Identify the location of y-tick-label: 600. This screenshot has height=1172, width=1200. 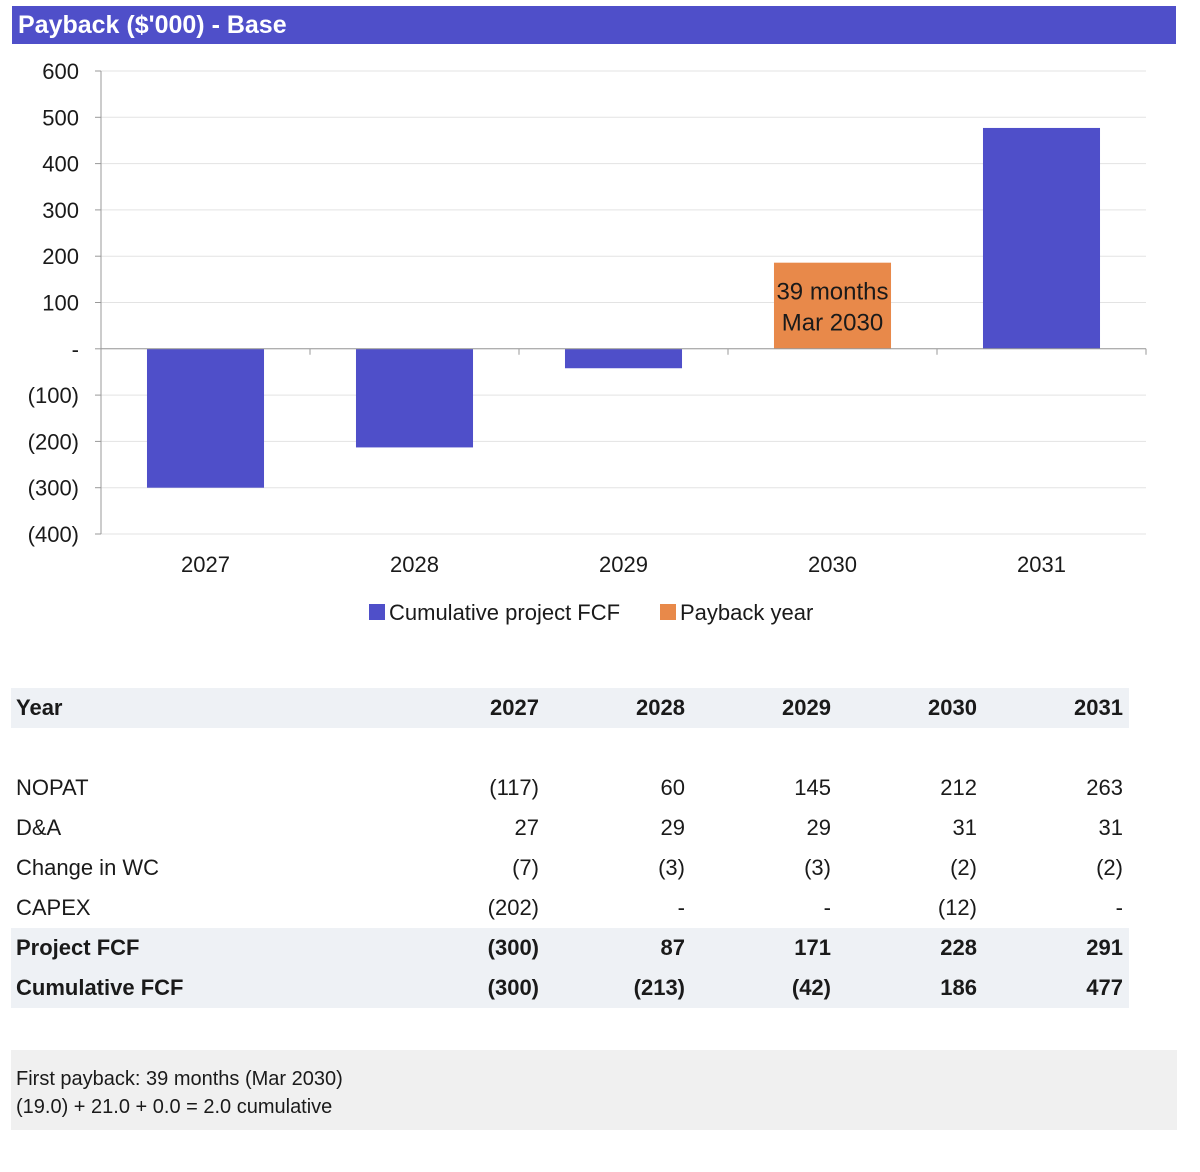
(60, 71).